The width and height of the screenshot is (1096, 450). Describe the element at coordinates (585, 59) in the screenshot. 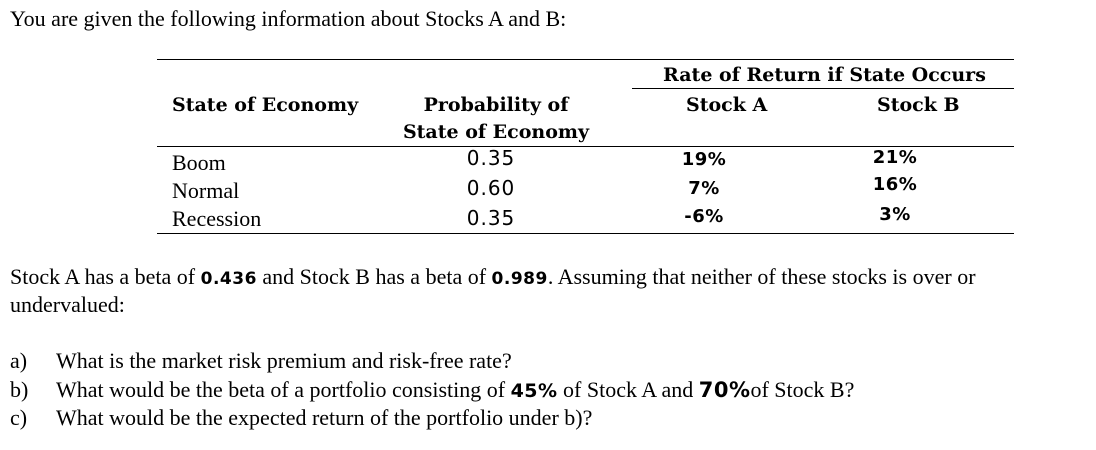

I see `table-top-rule` at that location.